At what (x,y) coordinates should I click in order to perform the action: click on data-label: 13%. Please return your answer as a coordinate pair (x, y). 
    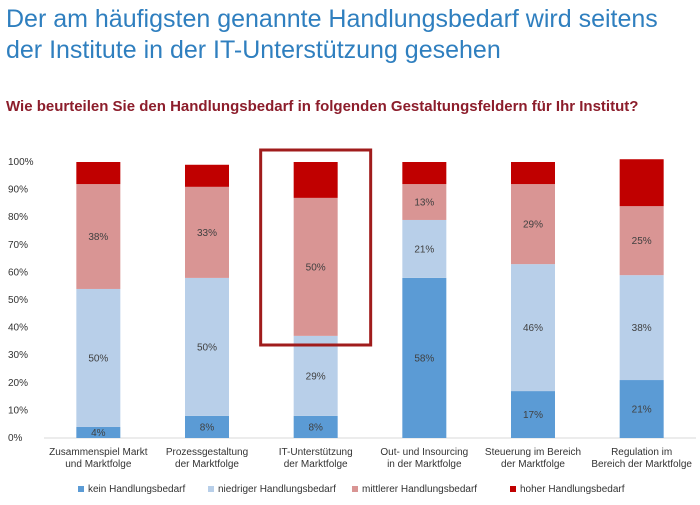
    Looking at the image, I should click on (424, 203).